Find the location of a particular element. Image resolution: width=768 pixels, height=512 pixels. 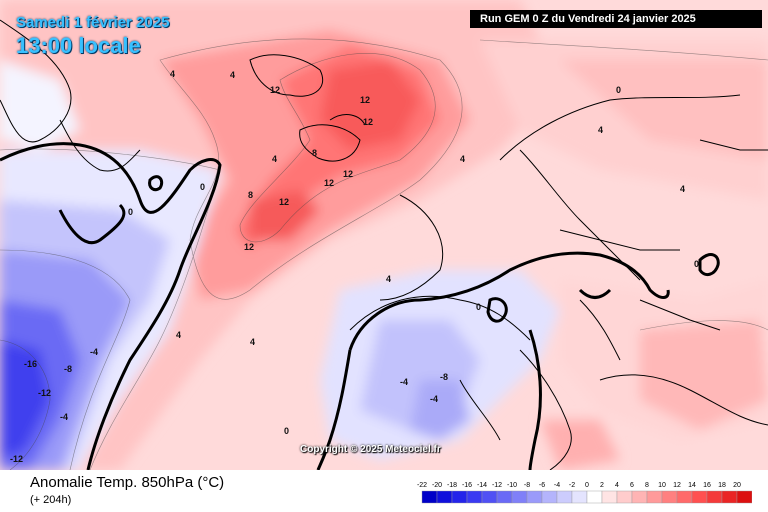

scale-tick-label: 2 is located at coordinates (602, 485).